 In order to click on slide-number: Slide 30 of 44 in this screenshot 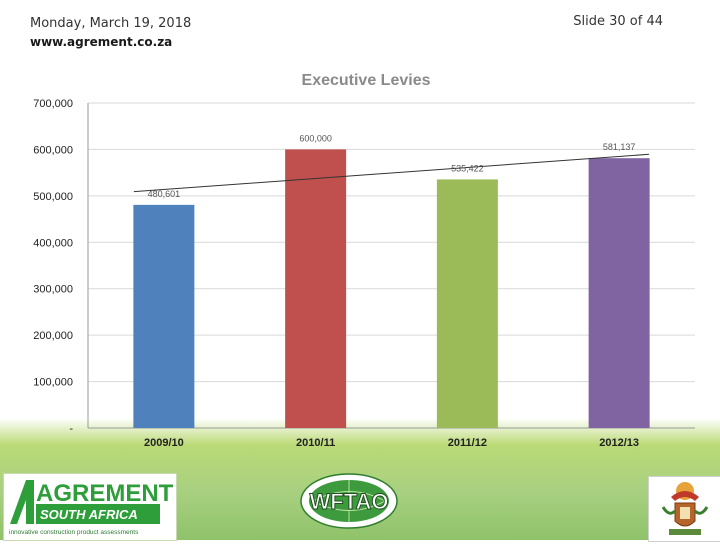, I will do `click(618, 21)`.